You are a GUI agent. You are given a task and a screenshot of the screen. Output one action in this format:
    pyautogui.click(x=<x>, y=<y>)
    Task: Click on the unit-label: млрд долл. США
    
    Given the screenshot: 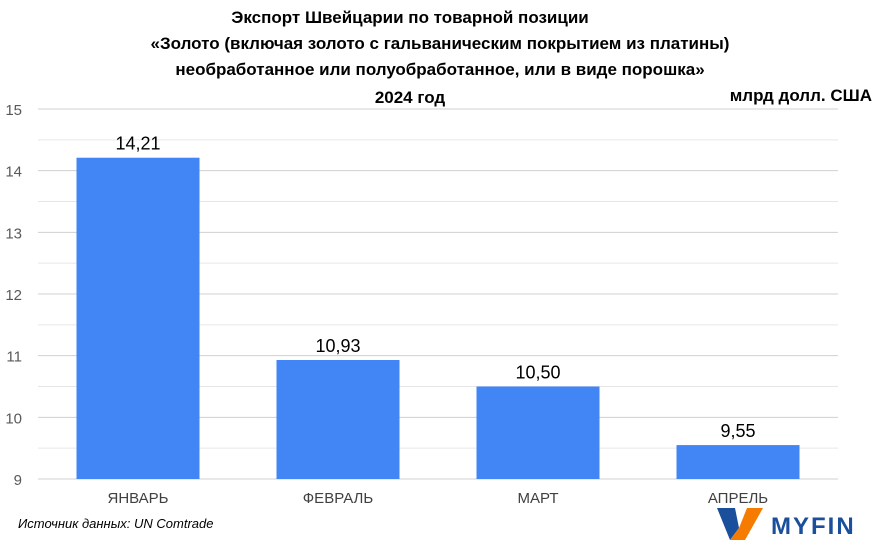 What is the action you would take?
    pyautogui.click(x=800, y=95)
    